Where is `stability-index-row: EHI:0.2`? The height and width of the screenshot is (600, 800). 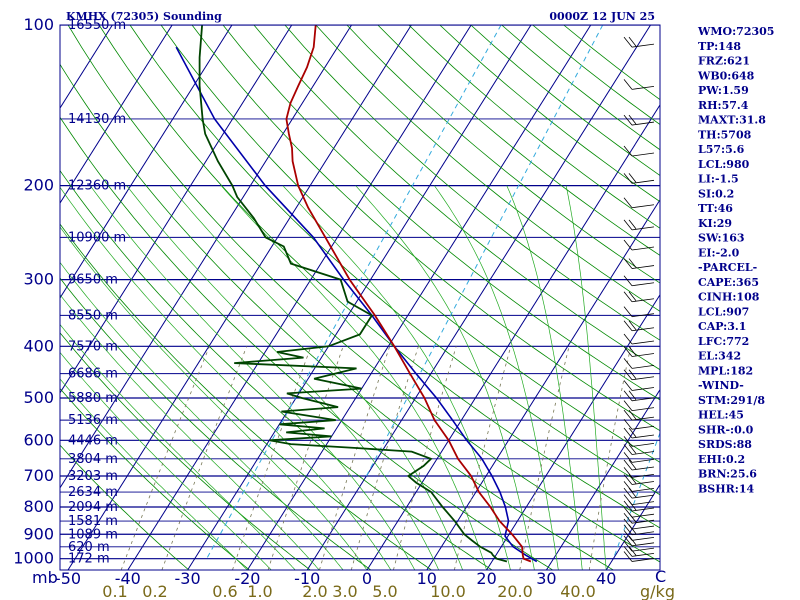
stability-index-row: EHI:0.2 is located at coordinates (721, 459).